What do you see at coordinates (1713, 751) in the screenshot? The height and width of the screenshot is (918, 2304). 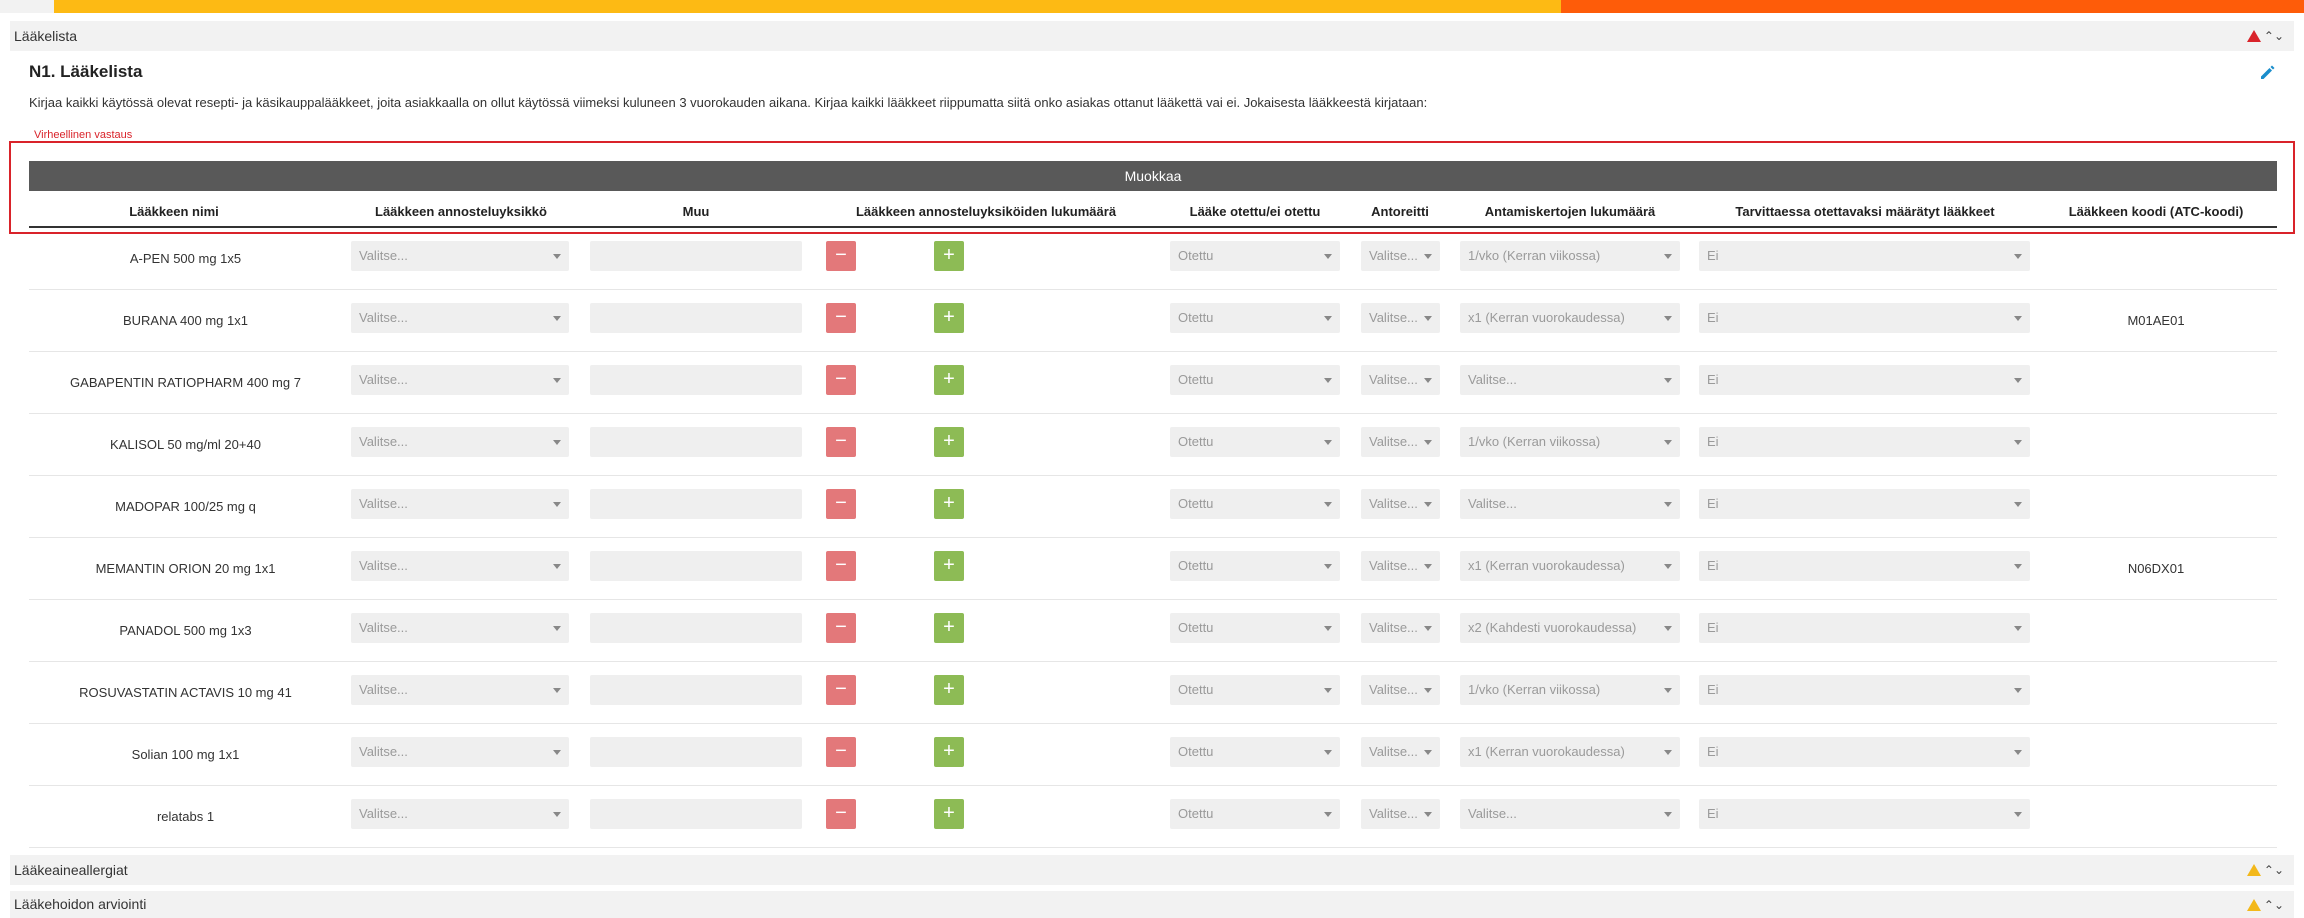 I see `select-value: Ei` at bounding box center [1713, 751].